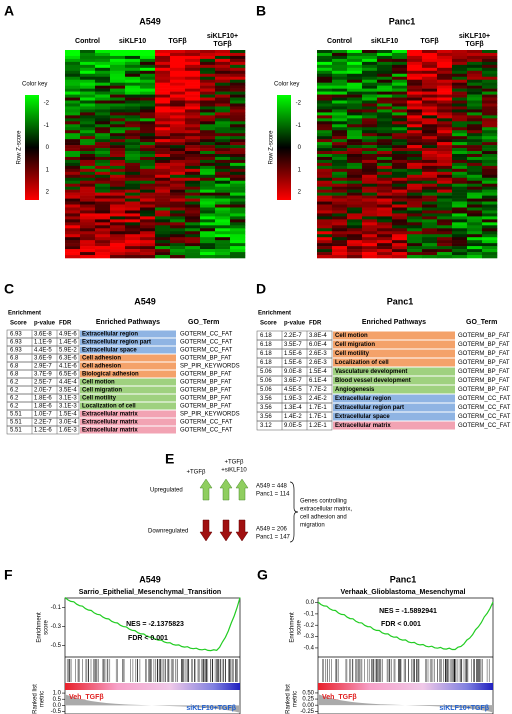 The height and width of the screenshot is (714, 512). I want to click on color-key-title: Color key, so click(34, 85).